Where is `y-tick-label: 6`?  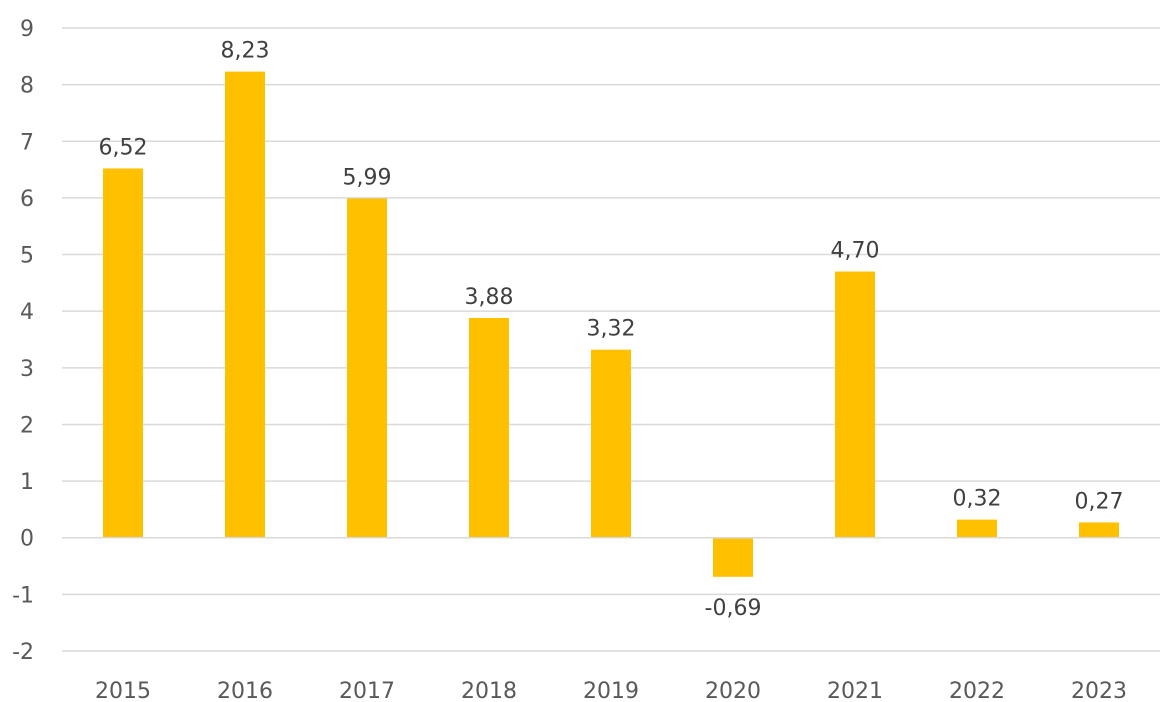
y-tick-label: 6 is located at coordinates (27, 199).